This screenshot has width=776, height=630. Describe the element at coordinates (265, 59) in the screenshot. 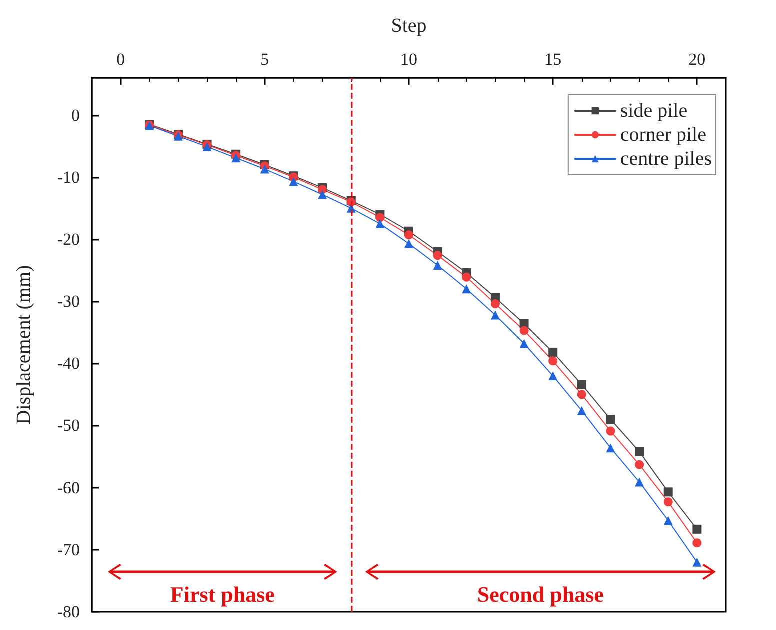

I see `x-tick-label: 5` at that location.